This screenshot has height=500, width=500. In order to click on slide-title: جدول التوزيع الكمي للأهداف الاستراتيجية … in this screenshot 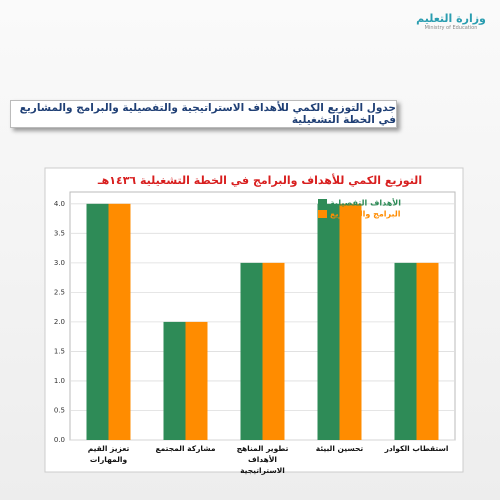, I will do `click(203, 114)`.